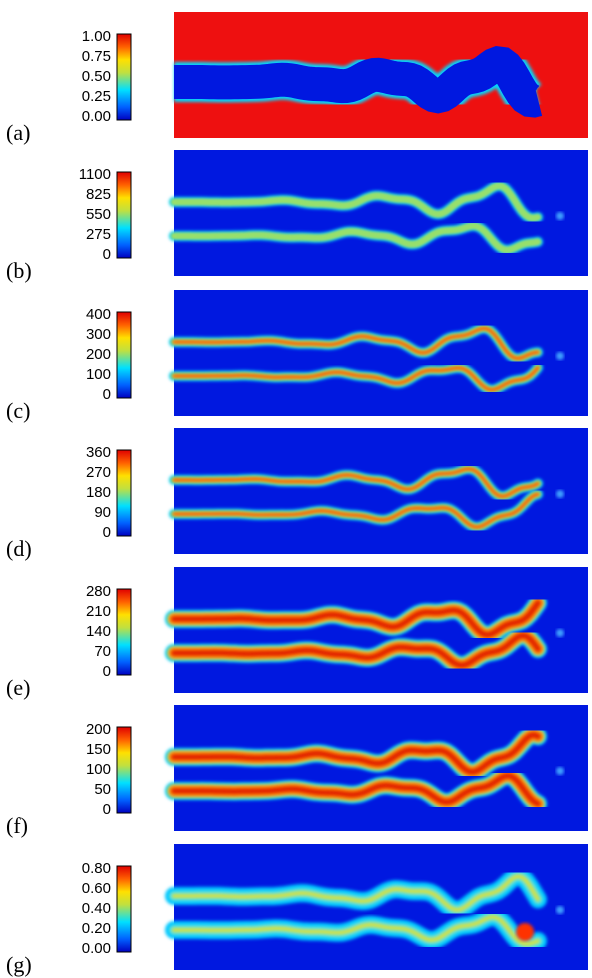 The image size is (592, 978). What do you see at coordinates (102, 512) in the screenshot?
I see `colorbar-tick-label: 90` at bounding box center [102, 512].